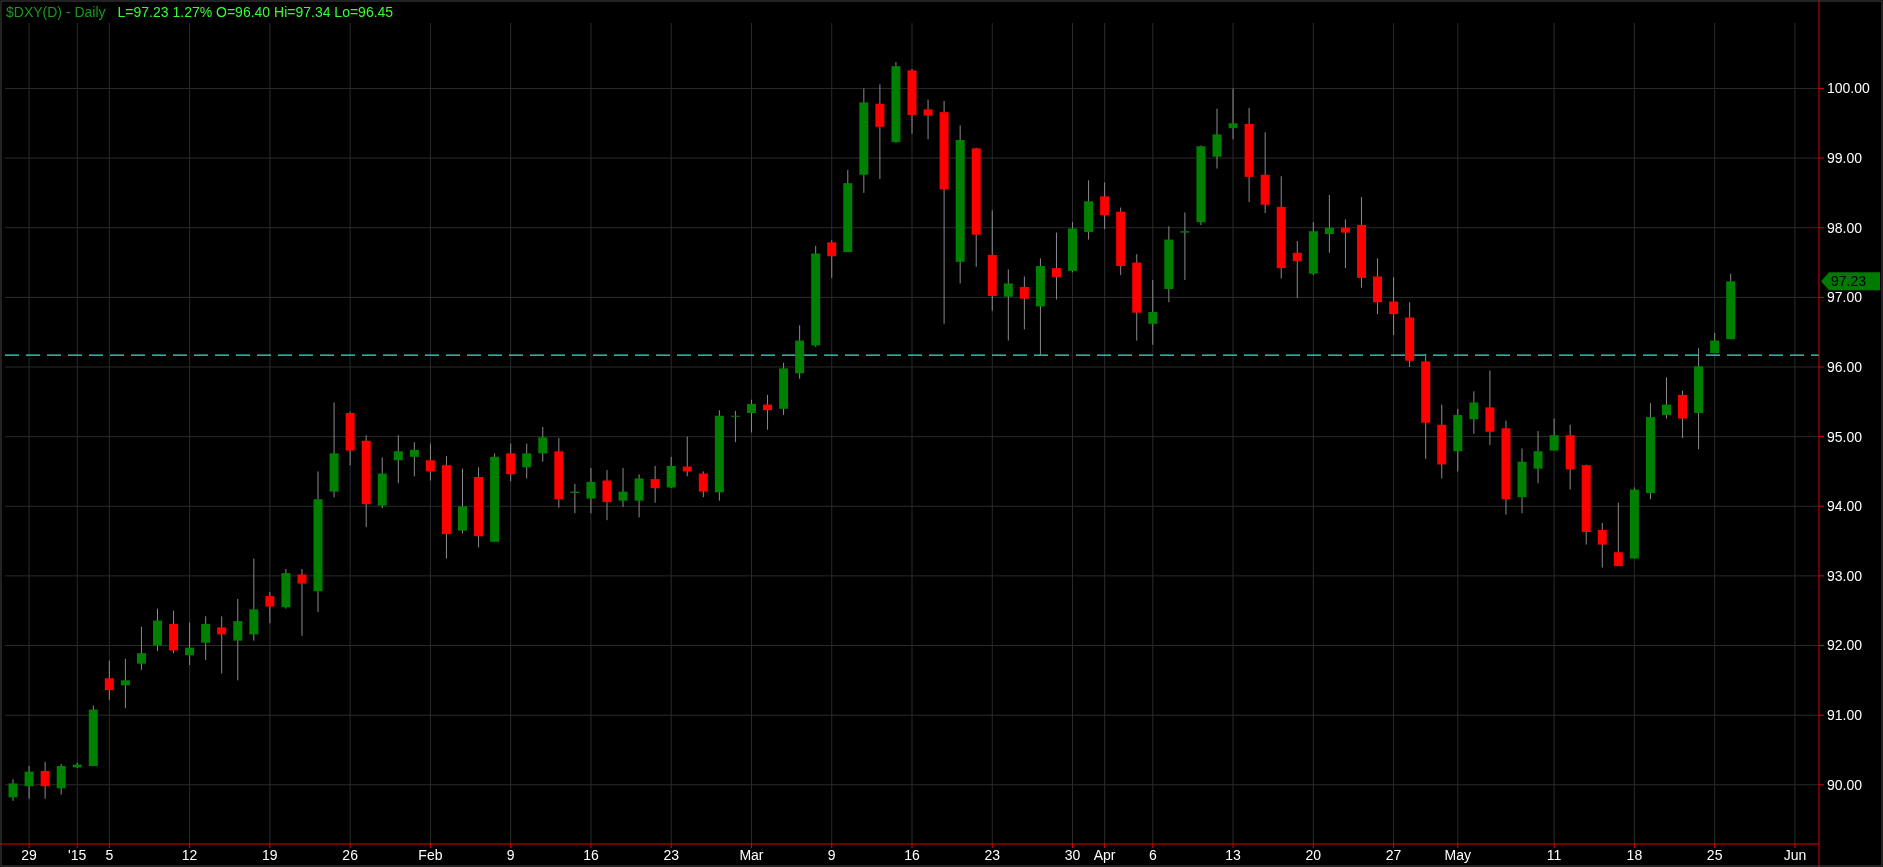 The height and width of the screenshot is (867, 1883). I want to click on y-tick-label: 95.00, so click(1845, 436).